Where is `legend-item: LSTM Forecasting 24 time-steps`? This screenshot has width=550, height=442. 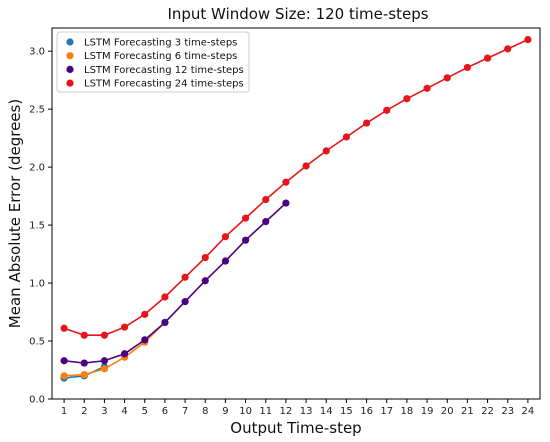
legend-item: LSTM Forecasting 24 time-steps is located at coordinates (155, 84).